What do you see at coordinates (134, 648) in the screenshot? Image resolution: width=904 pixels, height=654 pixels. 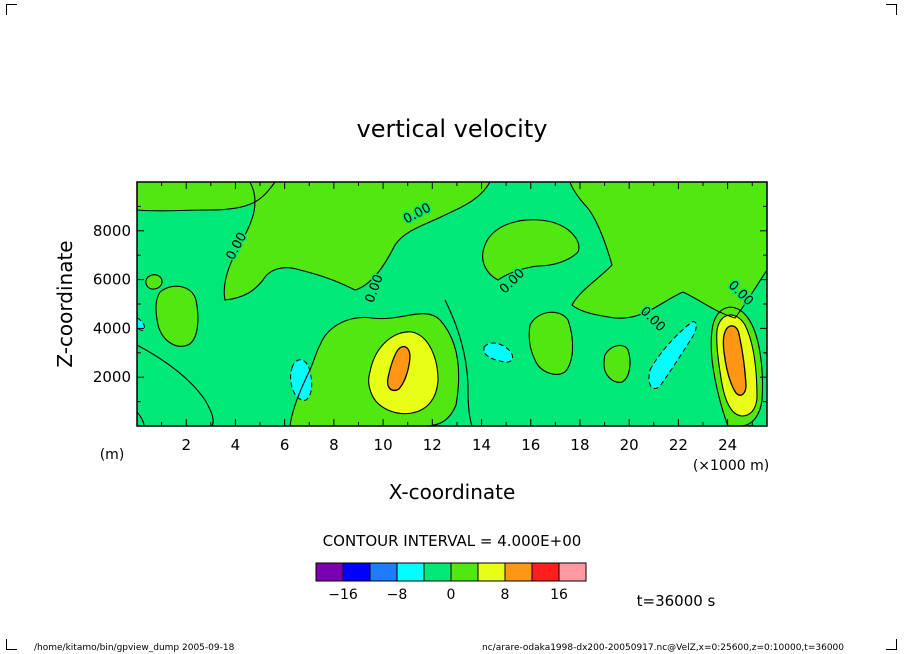 I see `footer-left: /home/kitamo/bin/gpview_dump 2005-09-18` at bounding box center [134, 648].